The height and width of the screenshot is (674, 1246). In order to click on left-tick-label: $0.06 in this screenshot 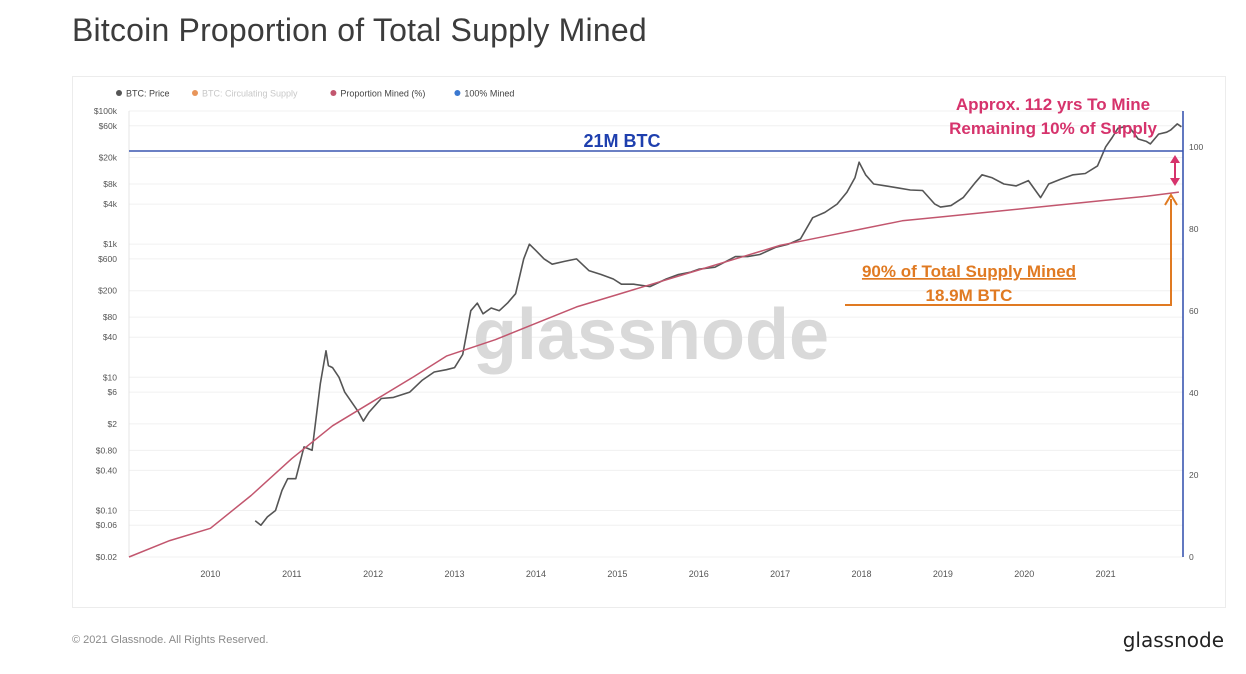, I will do `click(107, 525)`.